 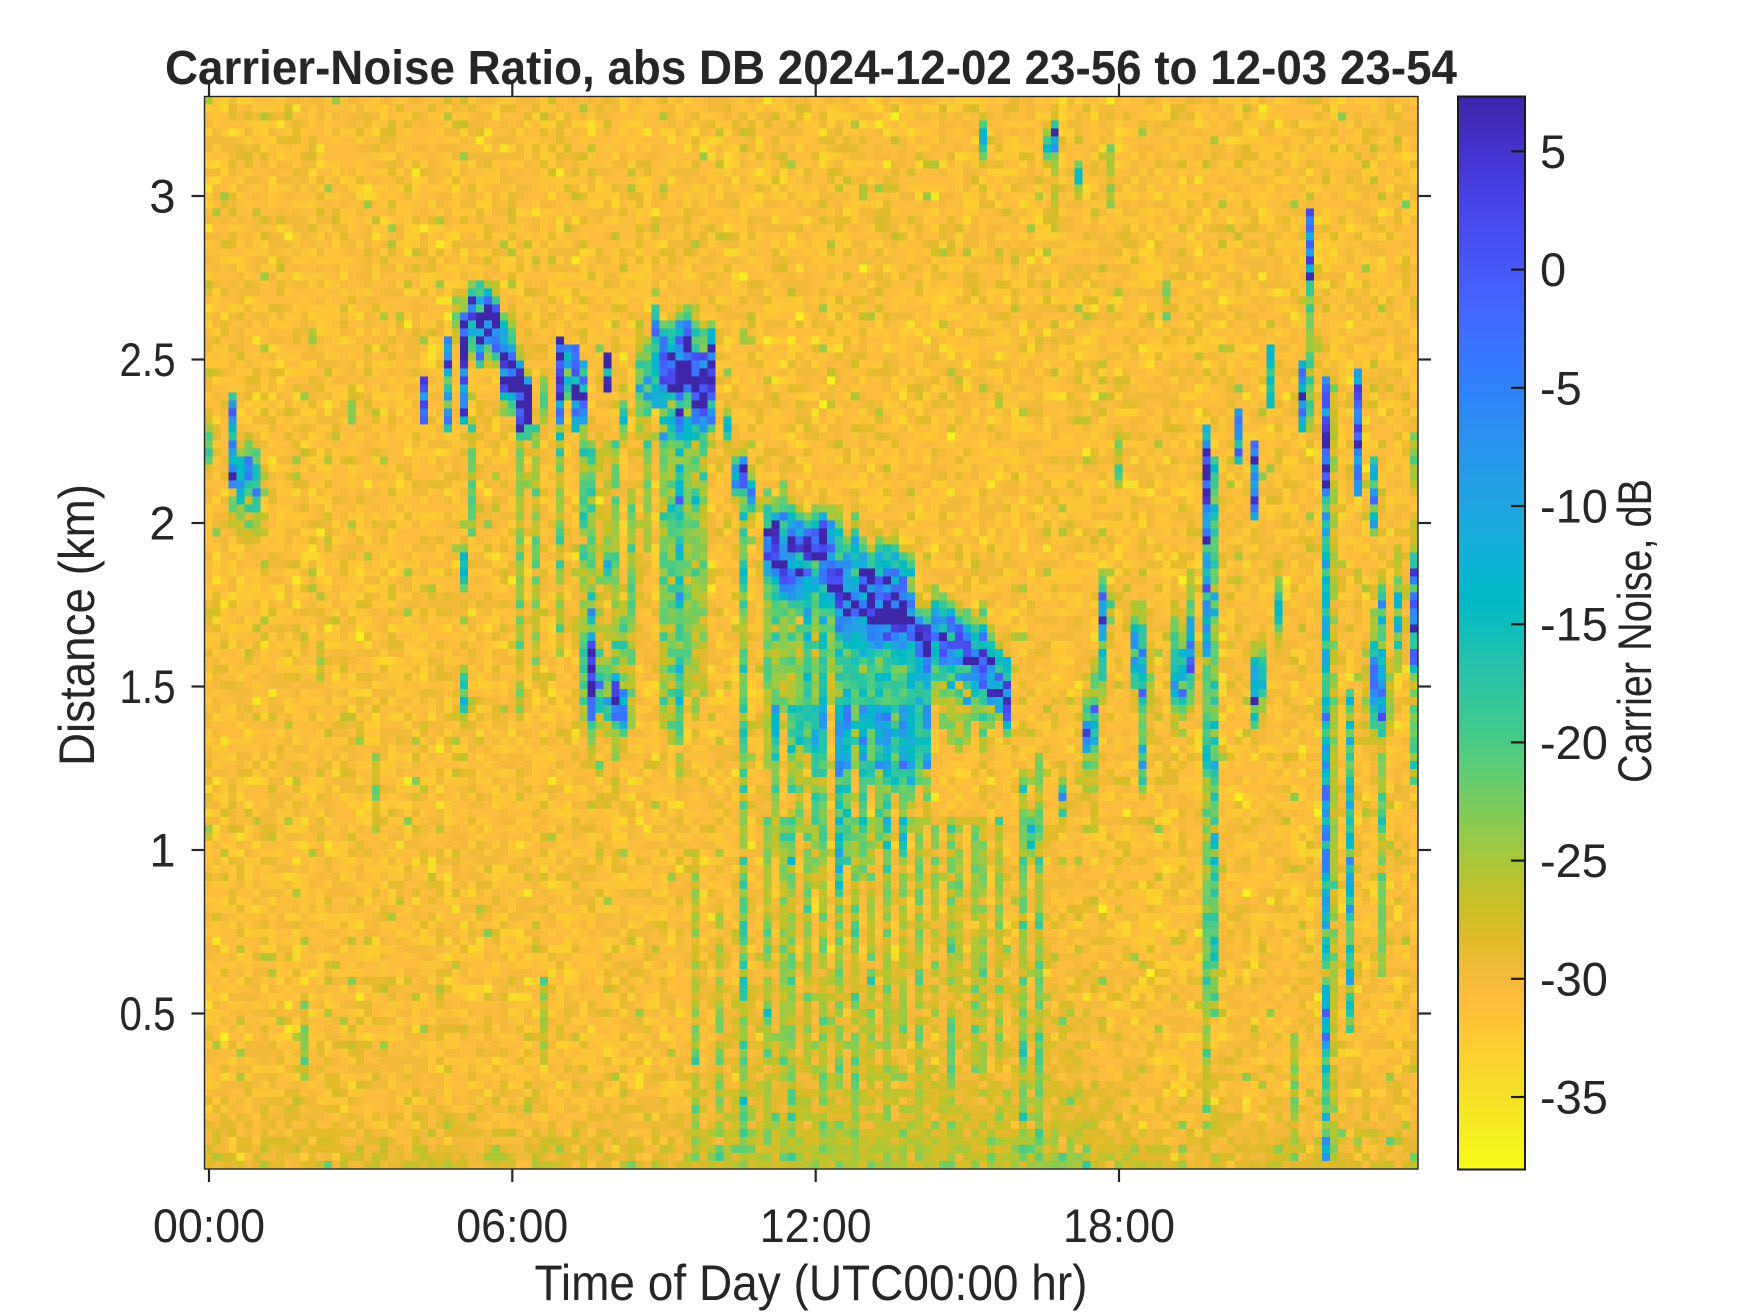 I want to click on svg-text: -25, so click(x=1574, y=860).